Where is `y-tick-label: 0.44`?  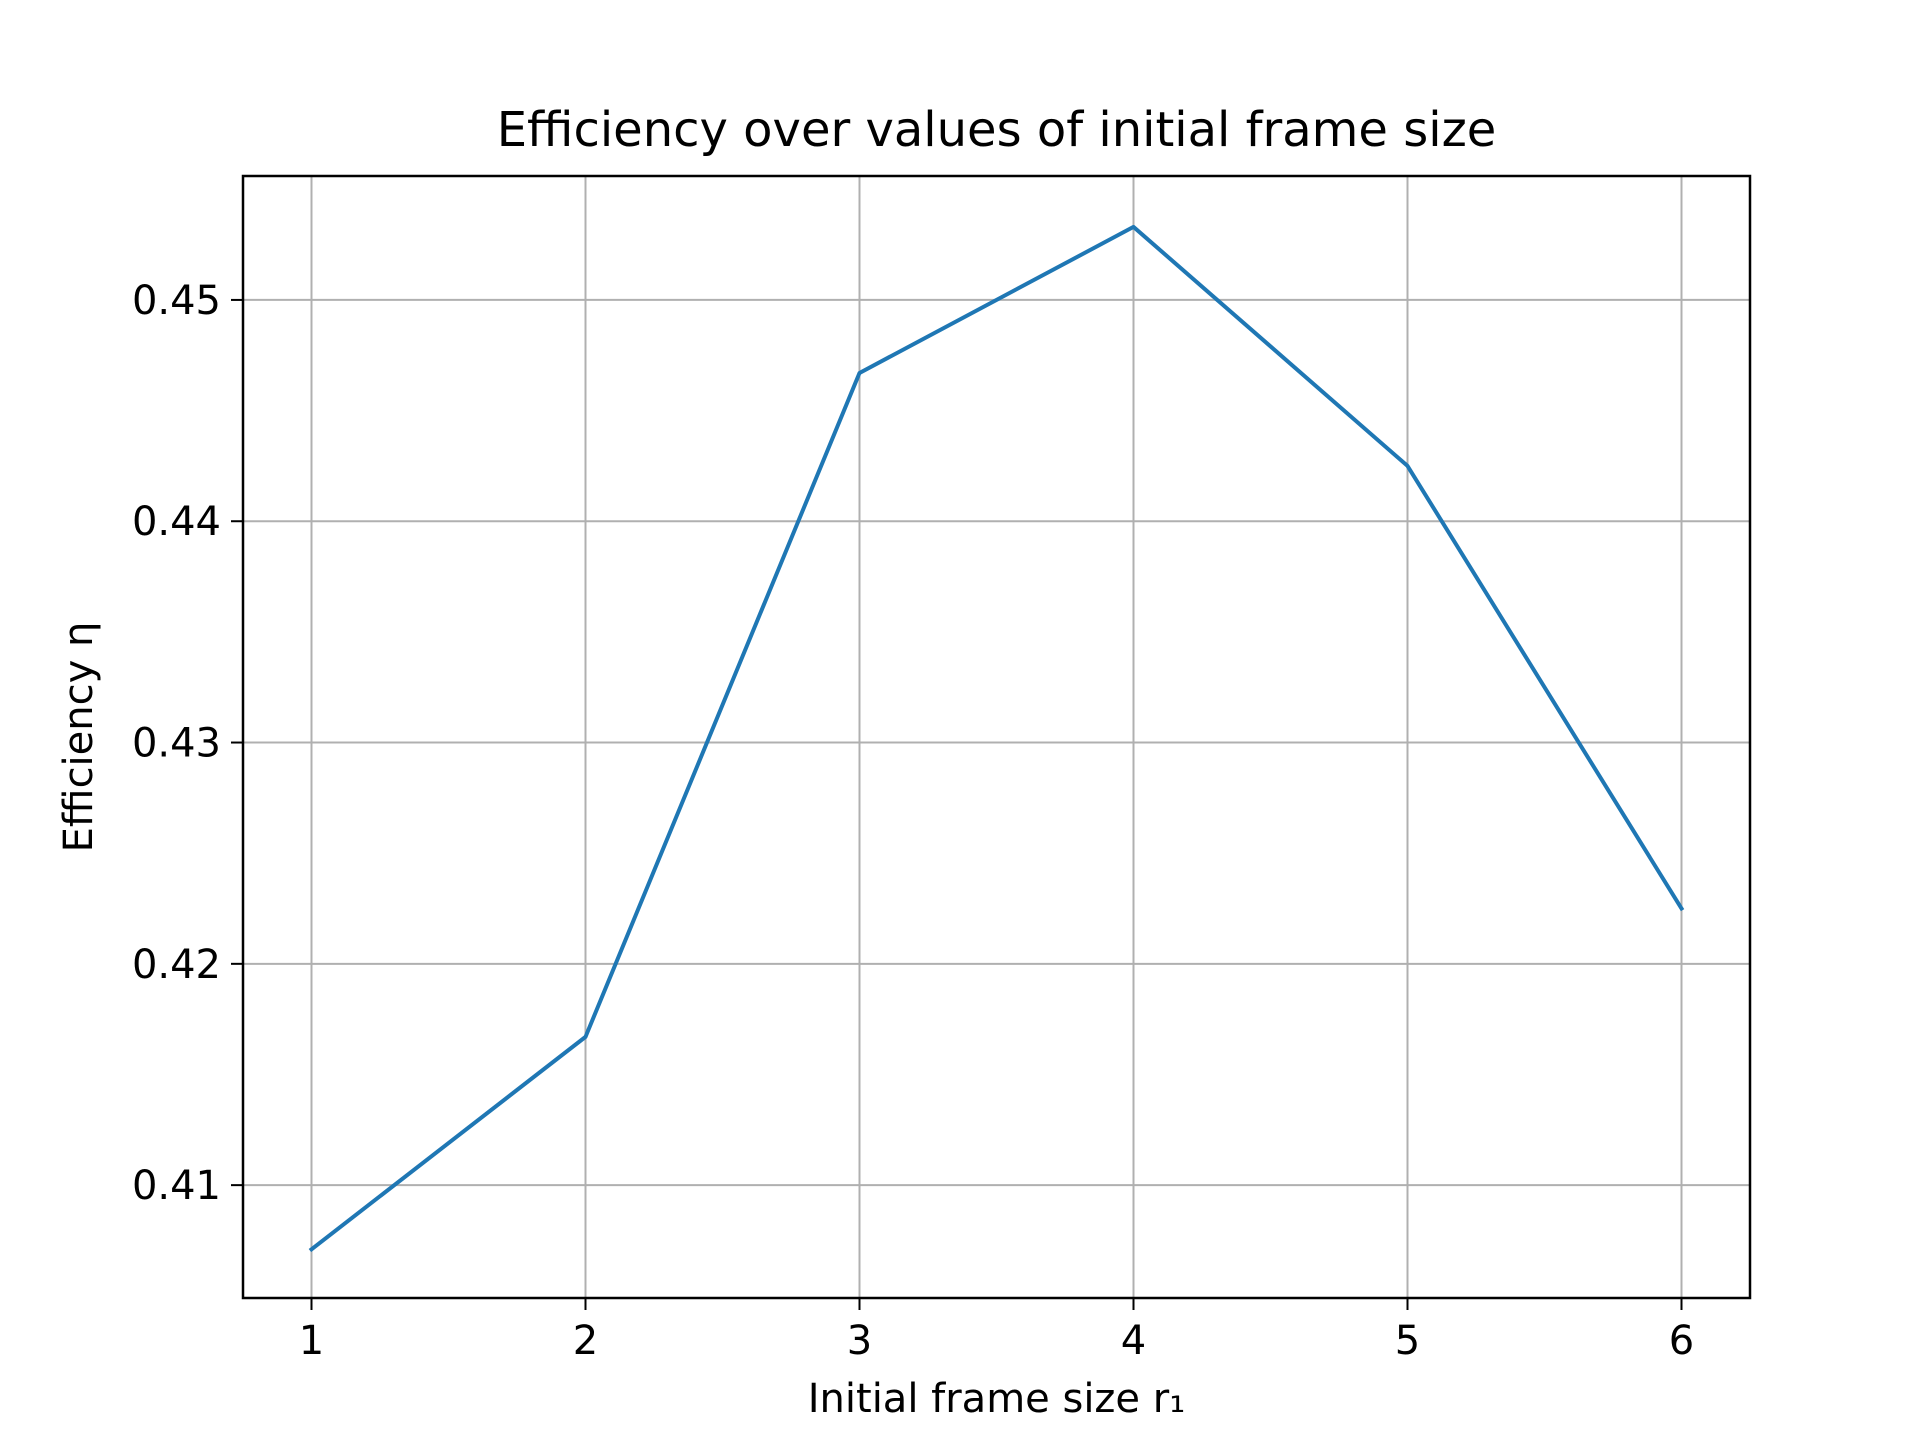
y-tick-label: 0.44 is located at coordinates (176, 522).